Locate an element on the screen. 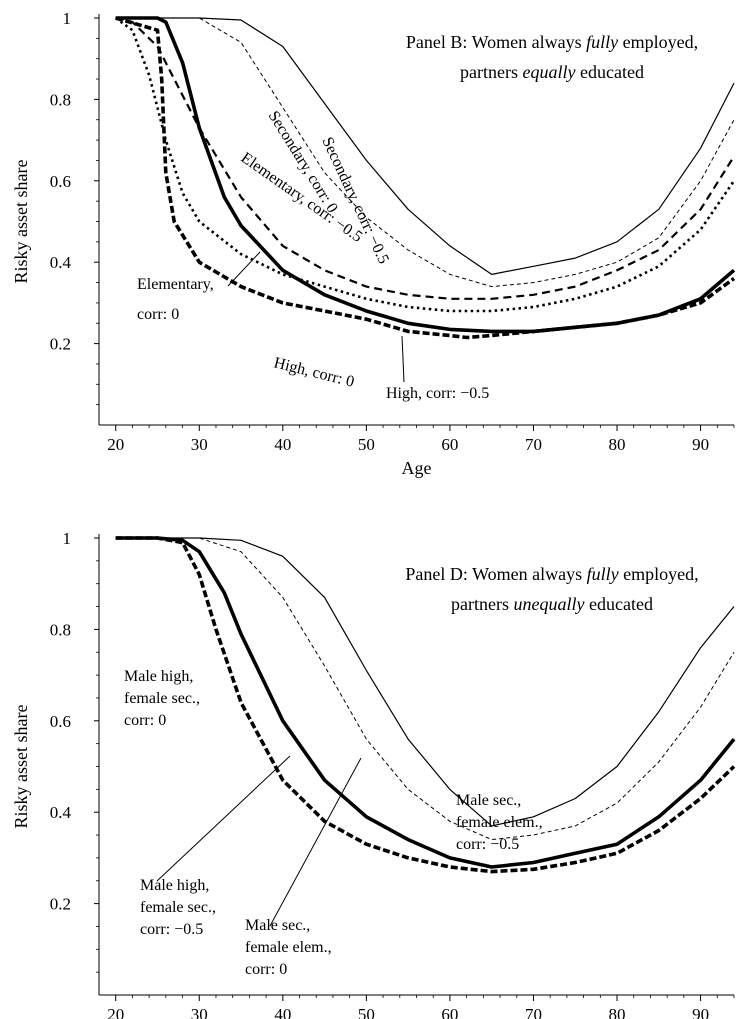 This screenshot has height=1019, width=739. panel-title-line: Panel B: Women always fully employed, is located at coordinates (552, 42).